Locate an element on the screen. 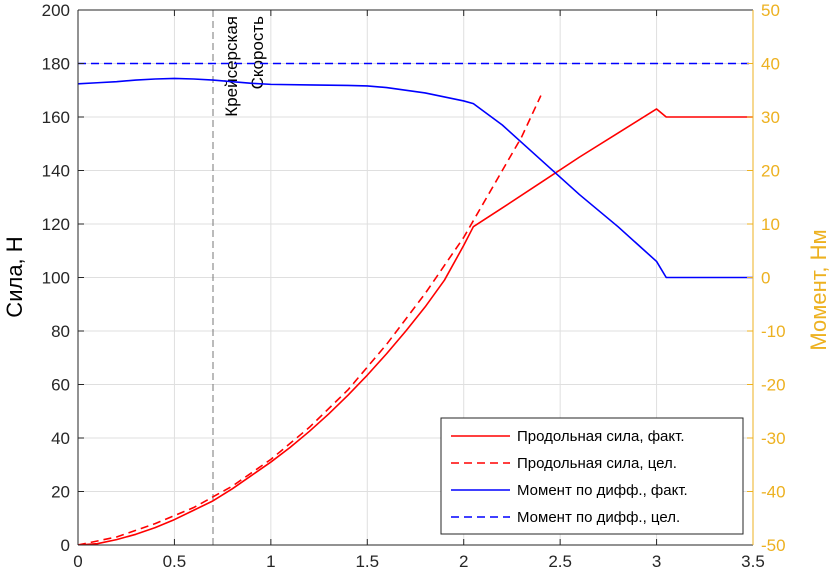 This screenshot has width=833, height=577. y-right-tick-label: -40 is located at coordinates (773, 492).